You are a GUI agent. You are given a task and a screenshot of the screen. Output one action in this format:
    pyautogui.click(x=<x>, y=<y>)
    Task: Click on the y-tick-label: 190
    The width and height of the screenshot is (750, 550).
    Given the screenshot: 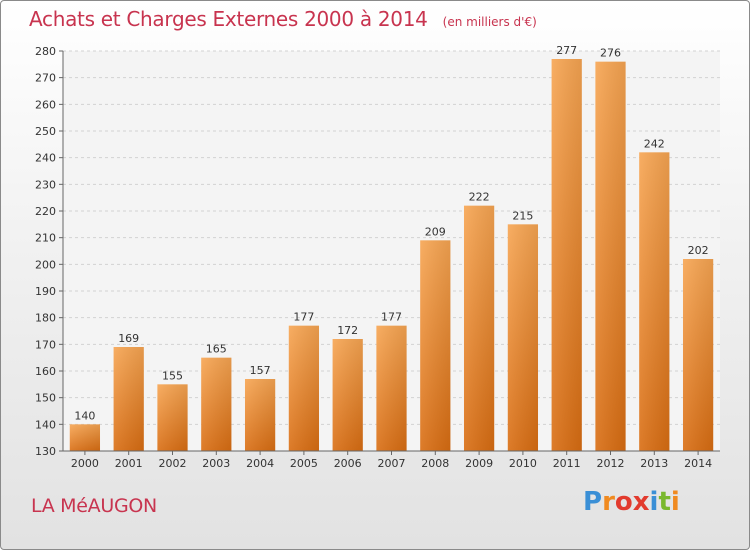 What is the action you would take?
    pyautogui.click(x=45, y=291)
    